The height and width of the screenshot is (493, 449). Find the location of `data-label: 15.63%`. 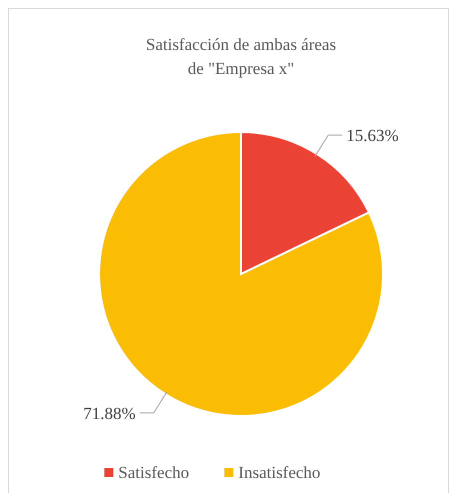

data-label: 15.63% is located at coordinates (372, 136).